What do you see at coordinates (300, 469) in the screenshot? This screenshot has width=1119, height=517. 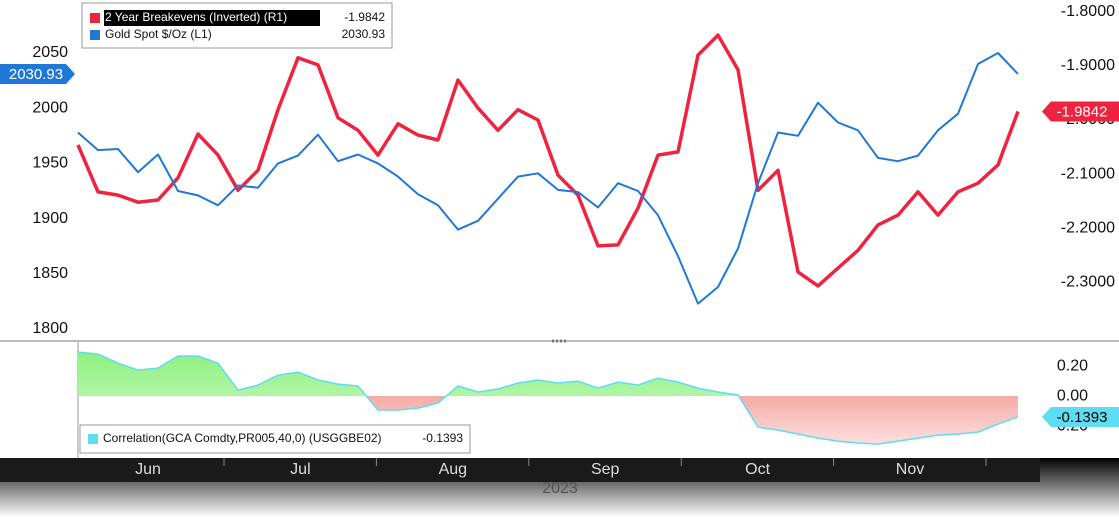 I see `x-tick-label: Jul` at bounding box center [300, 469].